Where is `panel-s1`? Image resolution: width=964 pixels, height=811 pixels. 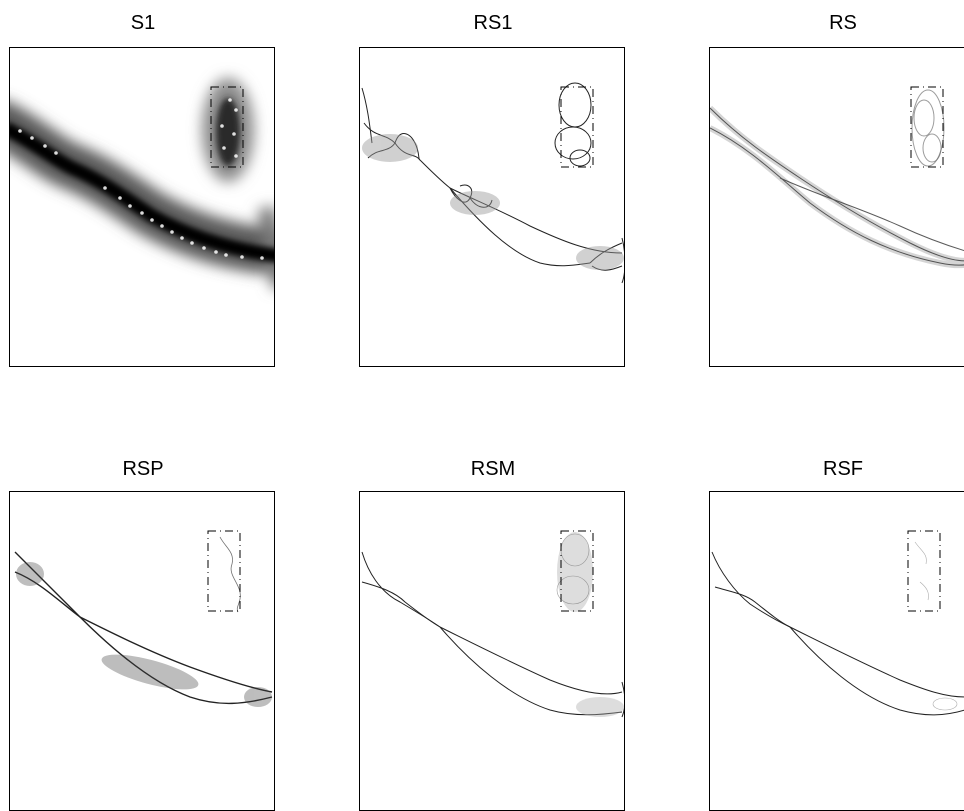
panel-s1 is located at coordinates (142, 207).